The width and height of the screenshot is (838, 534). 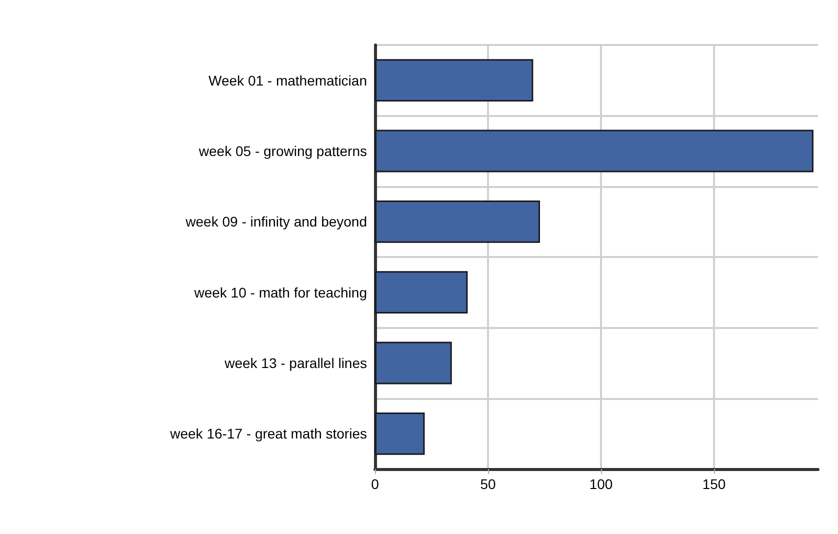 What do you see at coordinates (268, 434) in the screenshot?
I see `y-tick-label: week 16-17 - great math stories` at bounding box center [268, 434].